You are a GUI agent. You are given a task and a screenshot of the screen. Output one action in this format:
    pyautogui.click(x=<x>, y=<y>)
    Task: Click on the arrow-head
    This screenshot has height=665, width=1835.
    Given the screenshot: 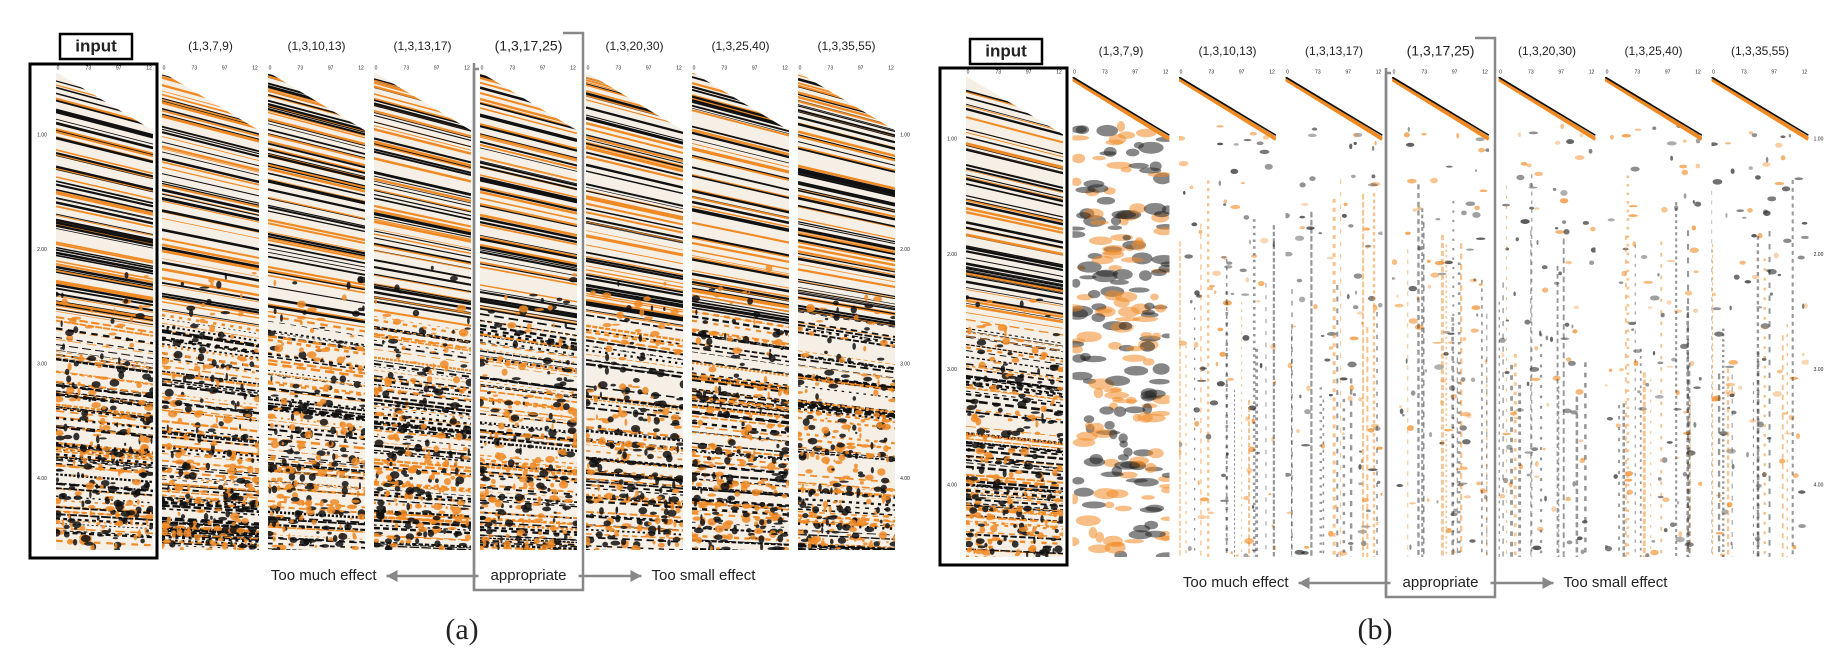 What is the action you would take?
    pyautogui.click(x=392, y=576)
    